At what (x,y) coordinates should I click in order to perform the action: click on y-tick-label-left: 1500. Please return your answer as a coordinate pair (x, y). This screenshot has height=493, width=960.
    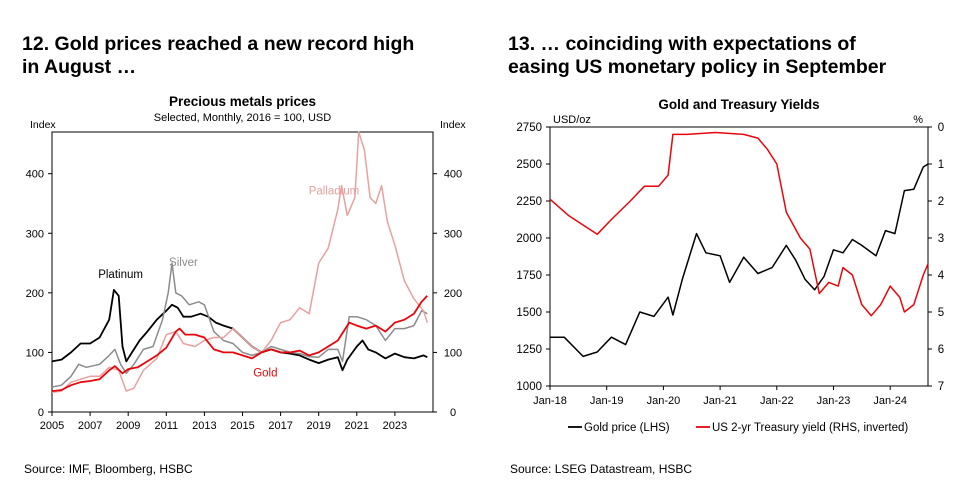
    Looking at the image, I should click on (529, 313).